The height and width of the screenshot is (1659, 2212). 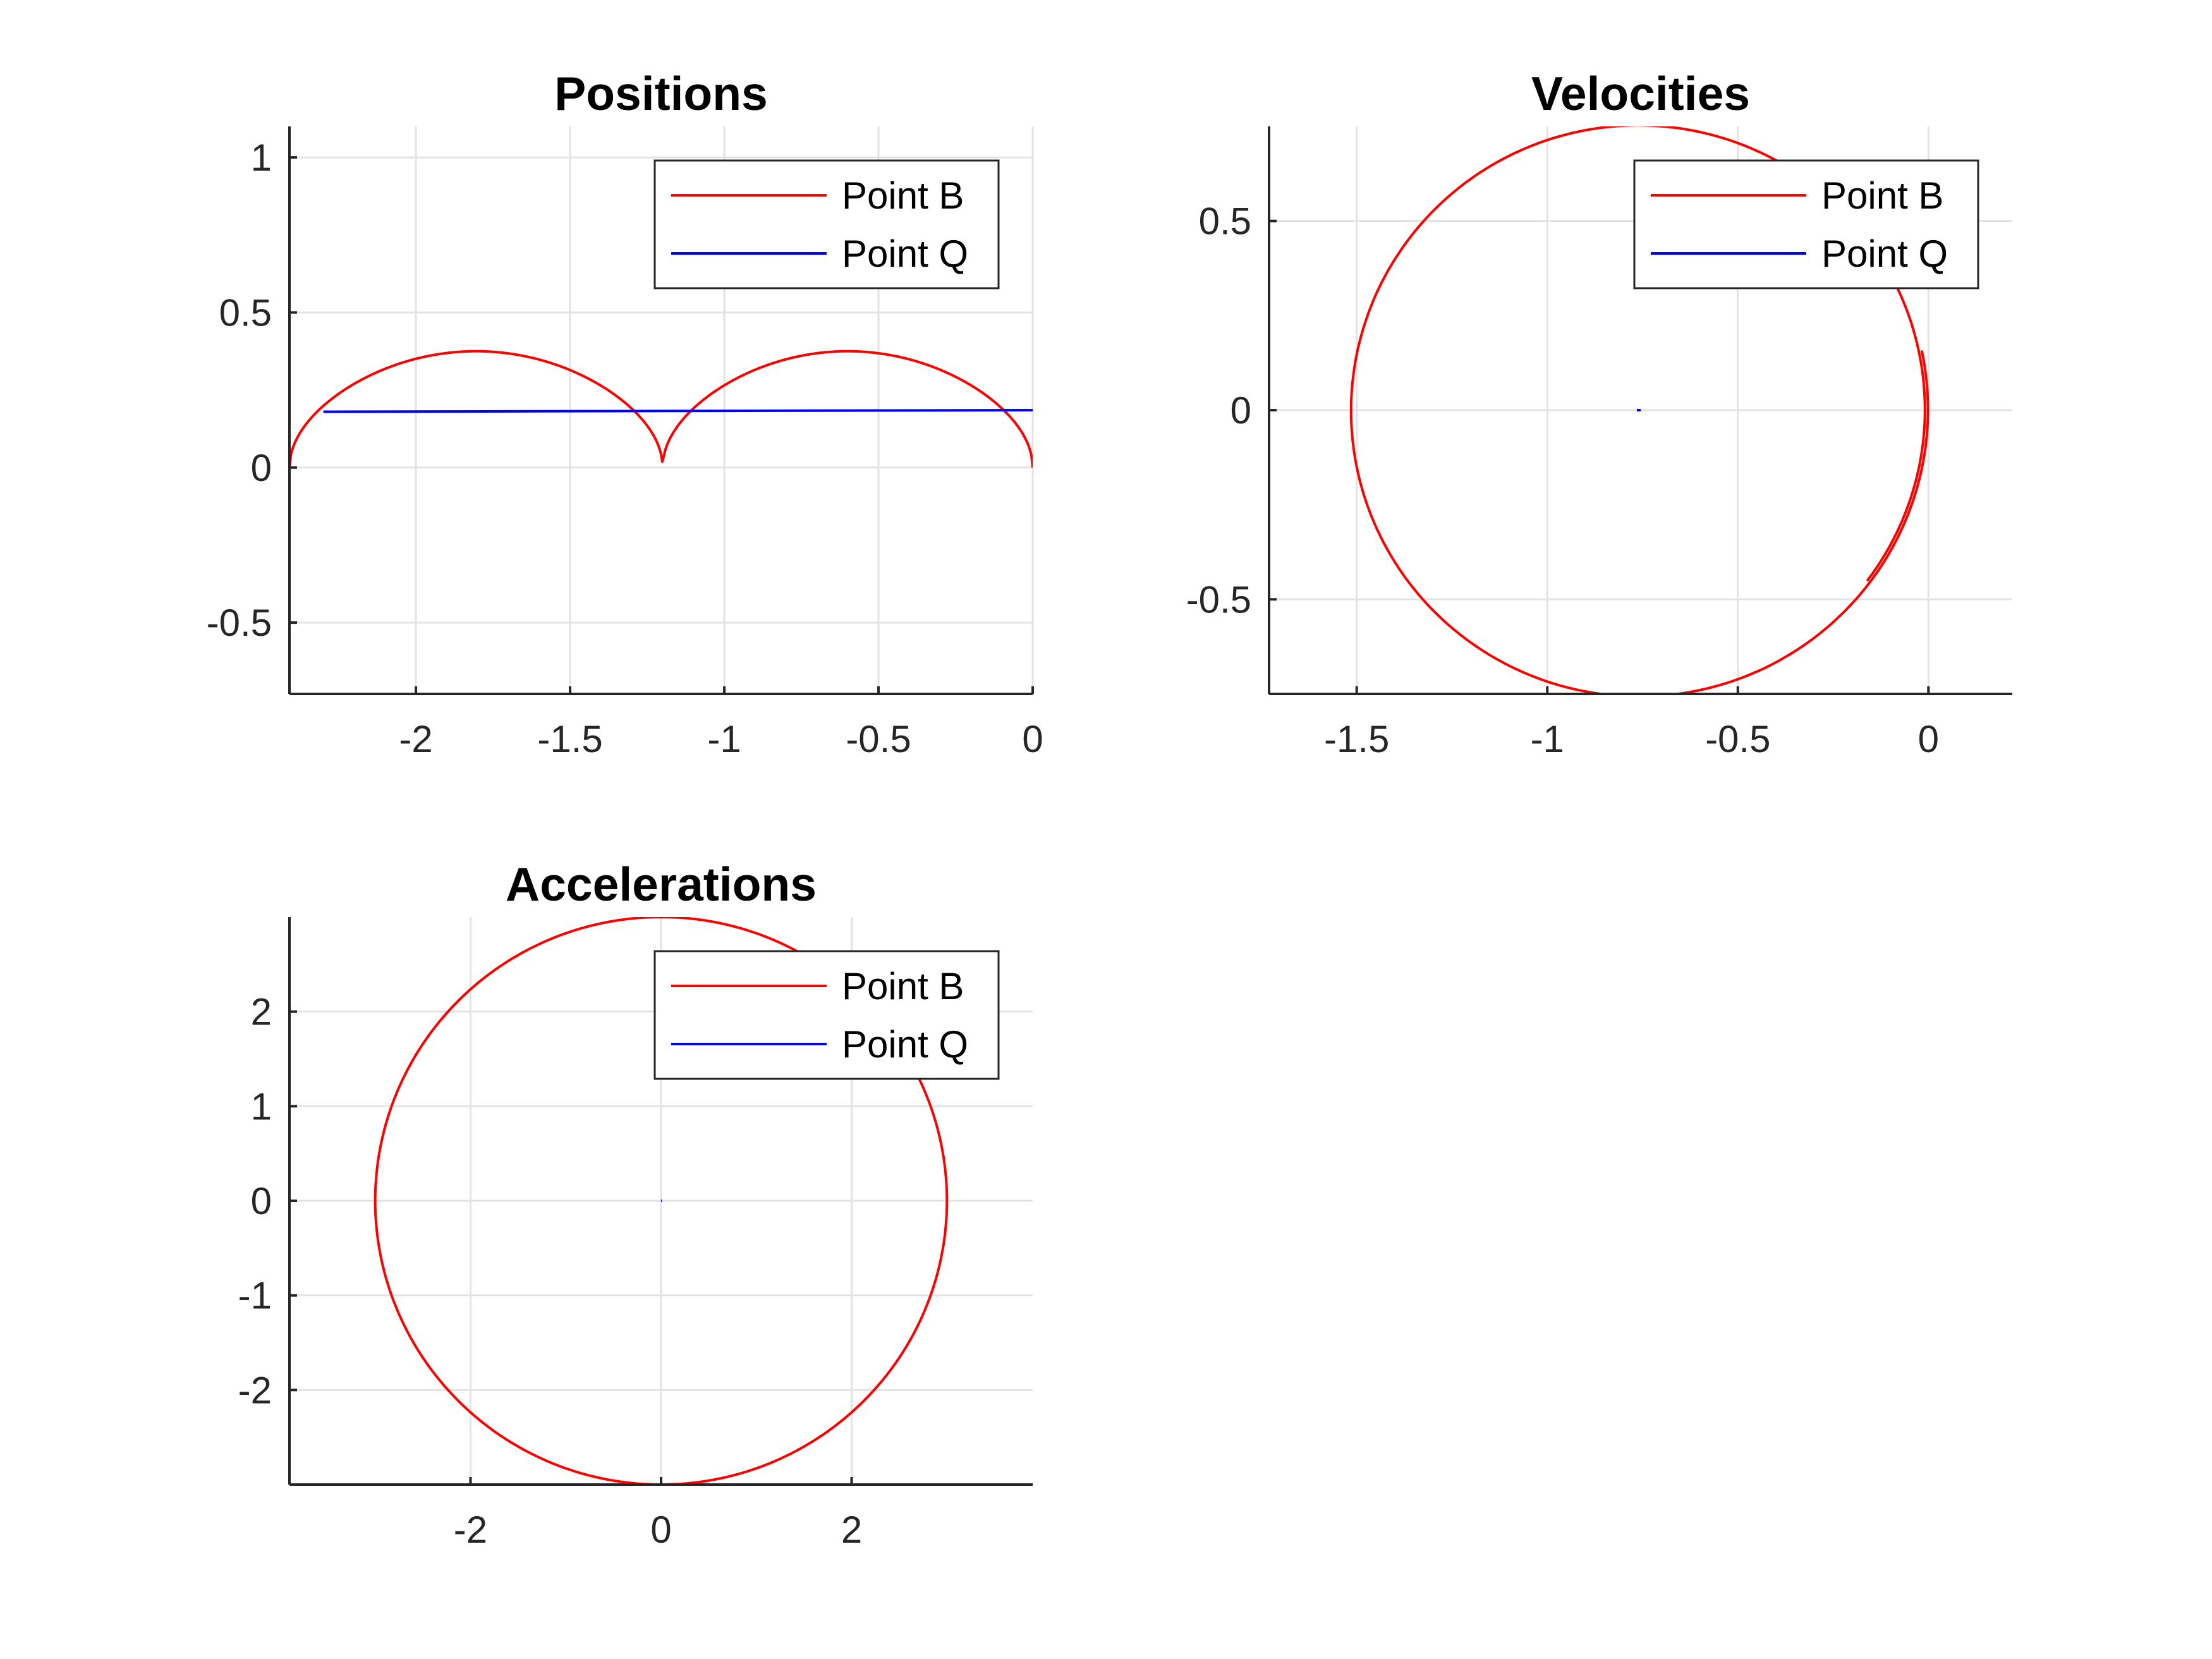 What do you see at coordinates (255, 1296) in the screenshot?
I see `y-tick-label: -1` at bounding box center [255, 1296].